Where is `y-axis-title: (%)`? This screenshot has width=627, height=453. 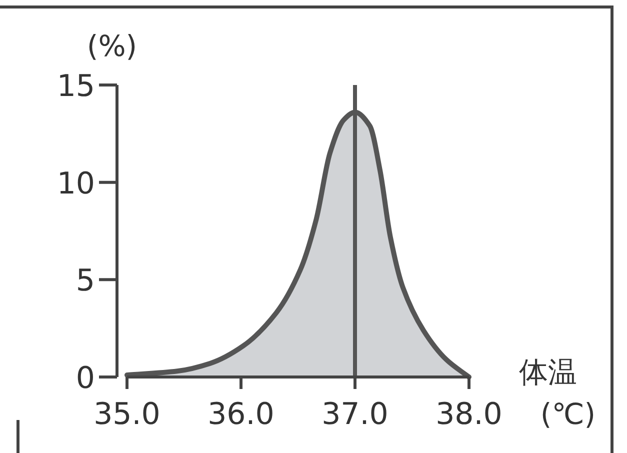 y-axis-title: (%) is located at coordinates (112, 46).